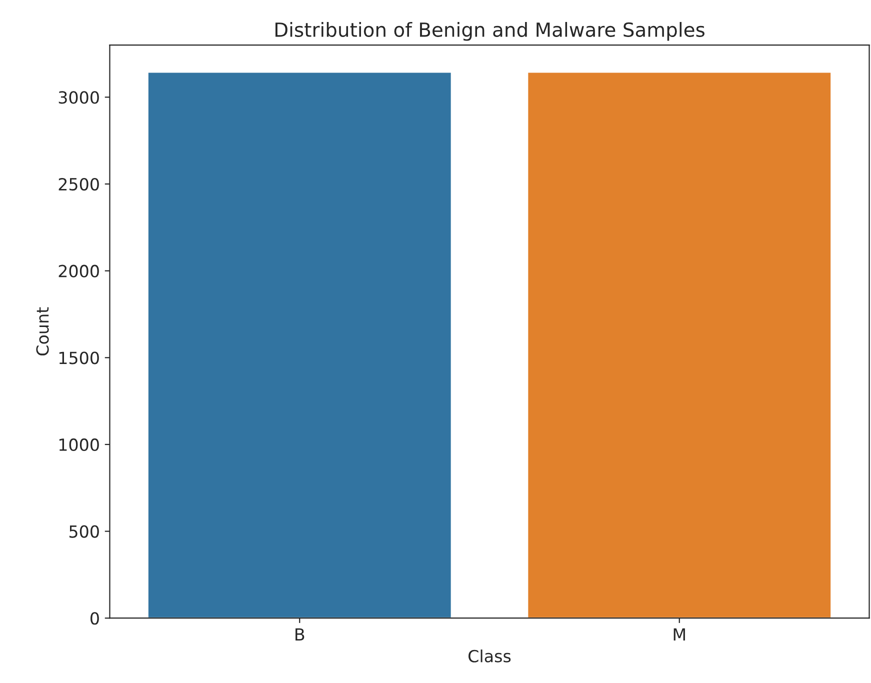  What do you see at coordinates (78, 97) in the screenshot?
I see `y-tick-label: 3000` at bounding box center [78, 97].